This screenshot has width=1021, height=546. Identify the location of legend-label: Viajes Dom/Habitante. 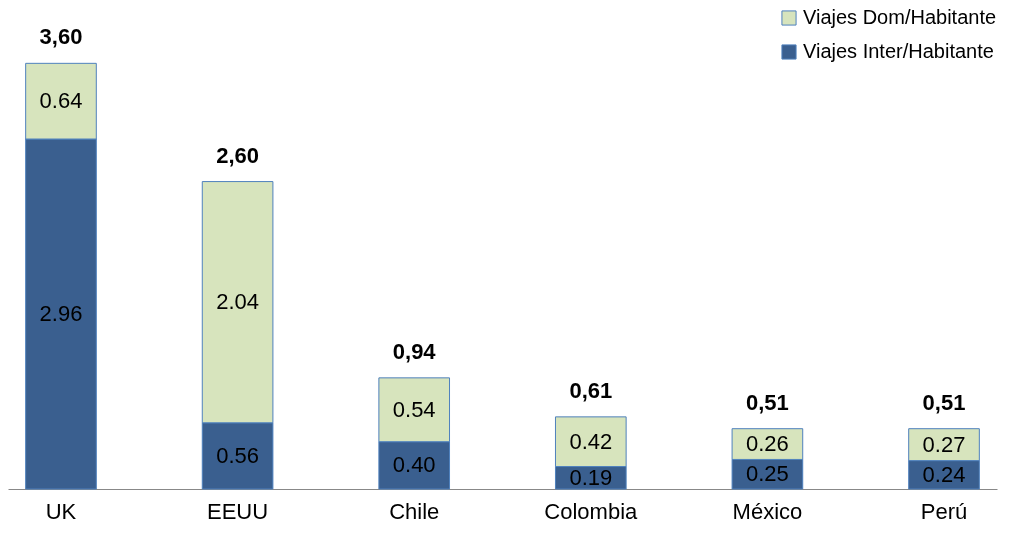
(900, 17).